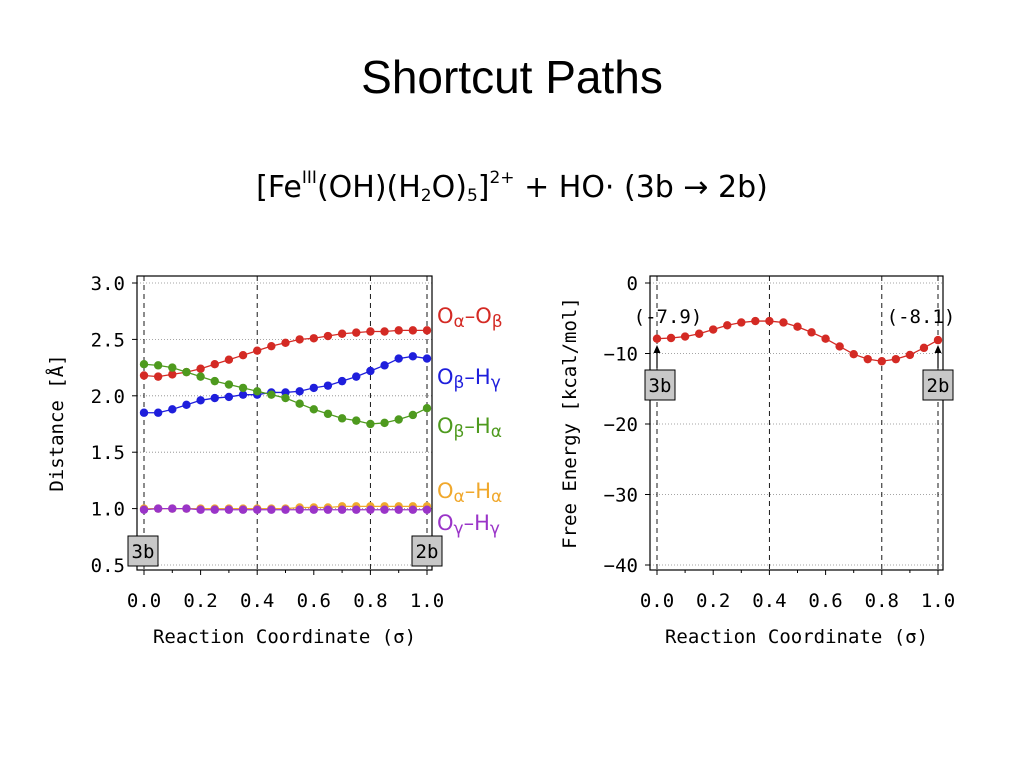 Image resolution: width=1024 pixels, height=768 pixels. Describe the element at coordinates (621, 425) in the screenshot. I see `y-tick-label: −20` at that location.